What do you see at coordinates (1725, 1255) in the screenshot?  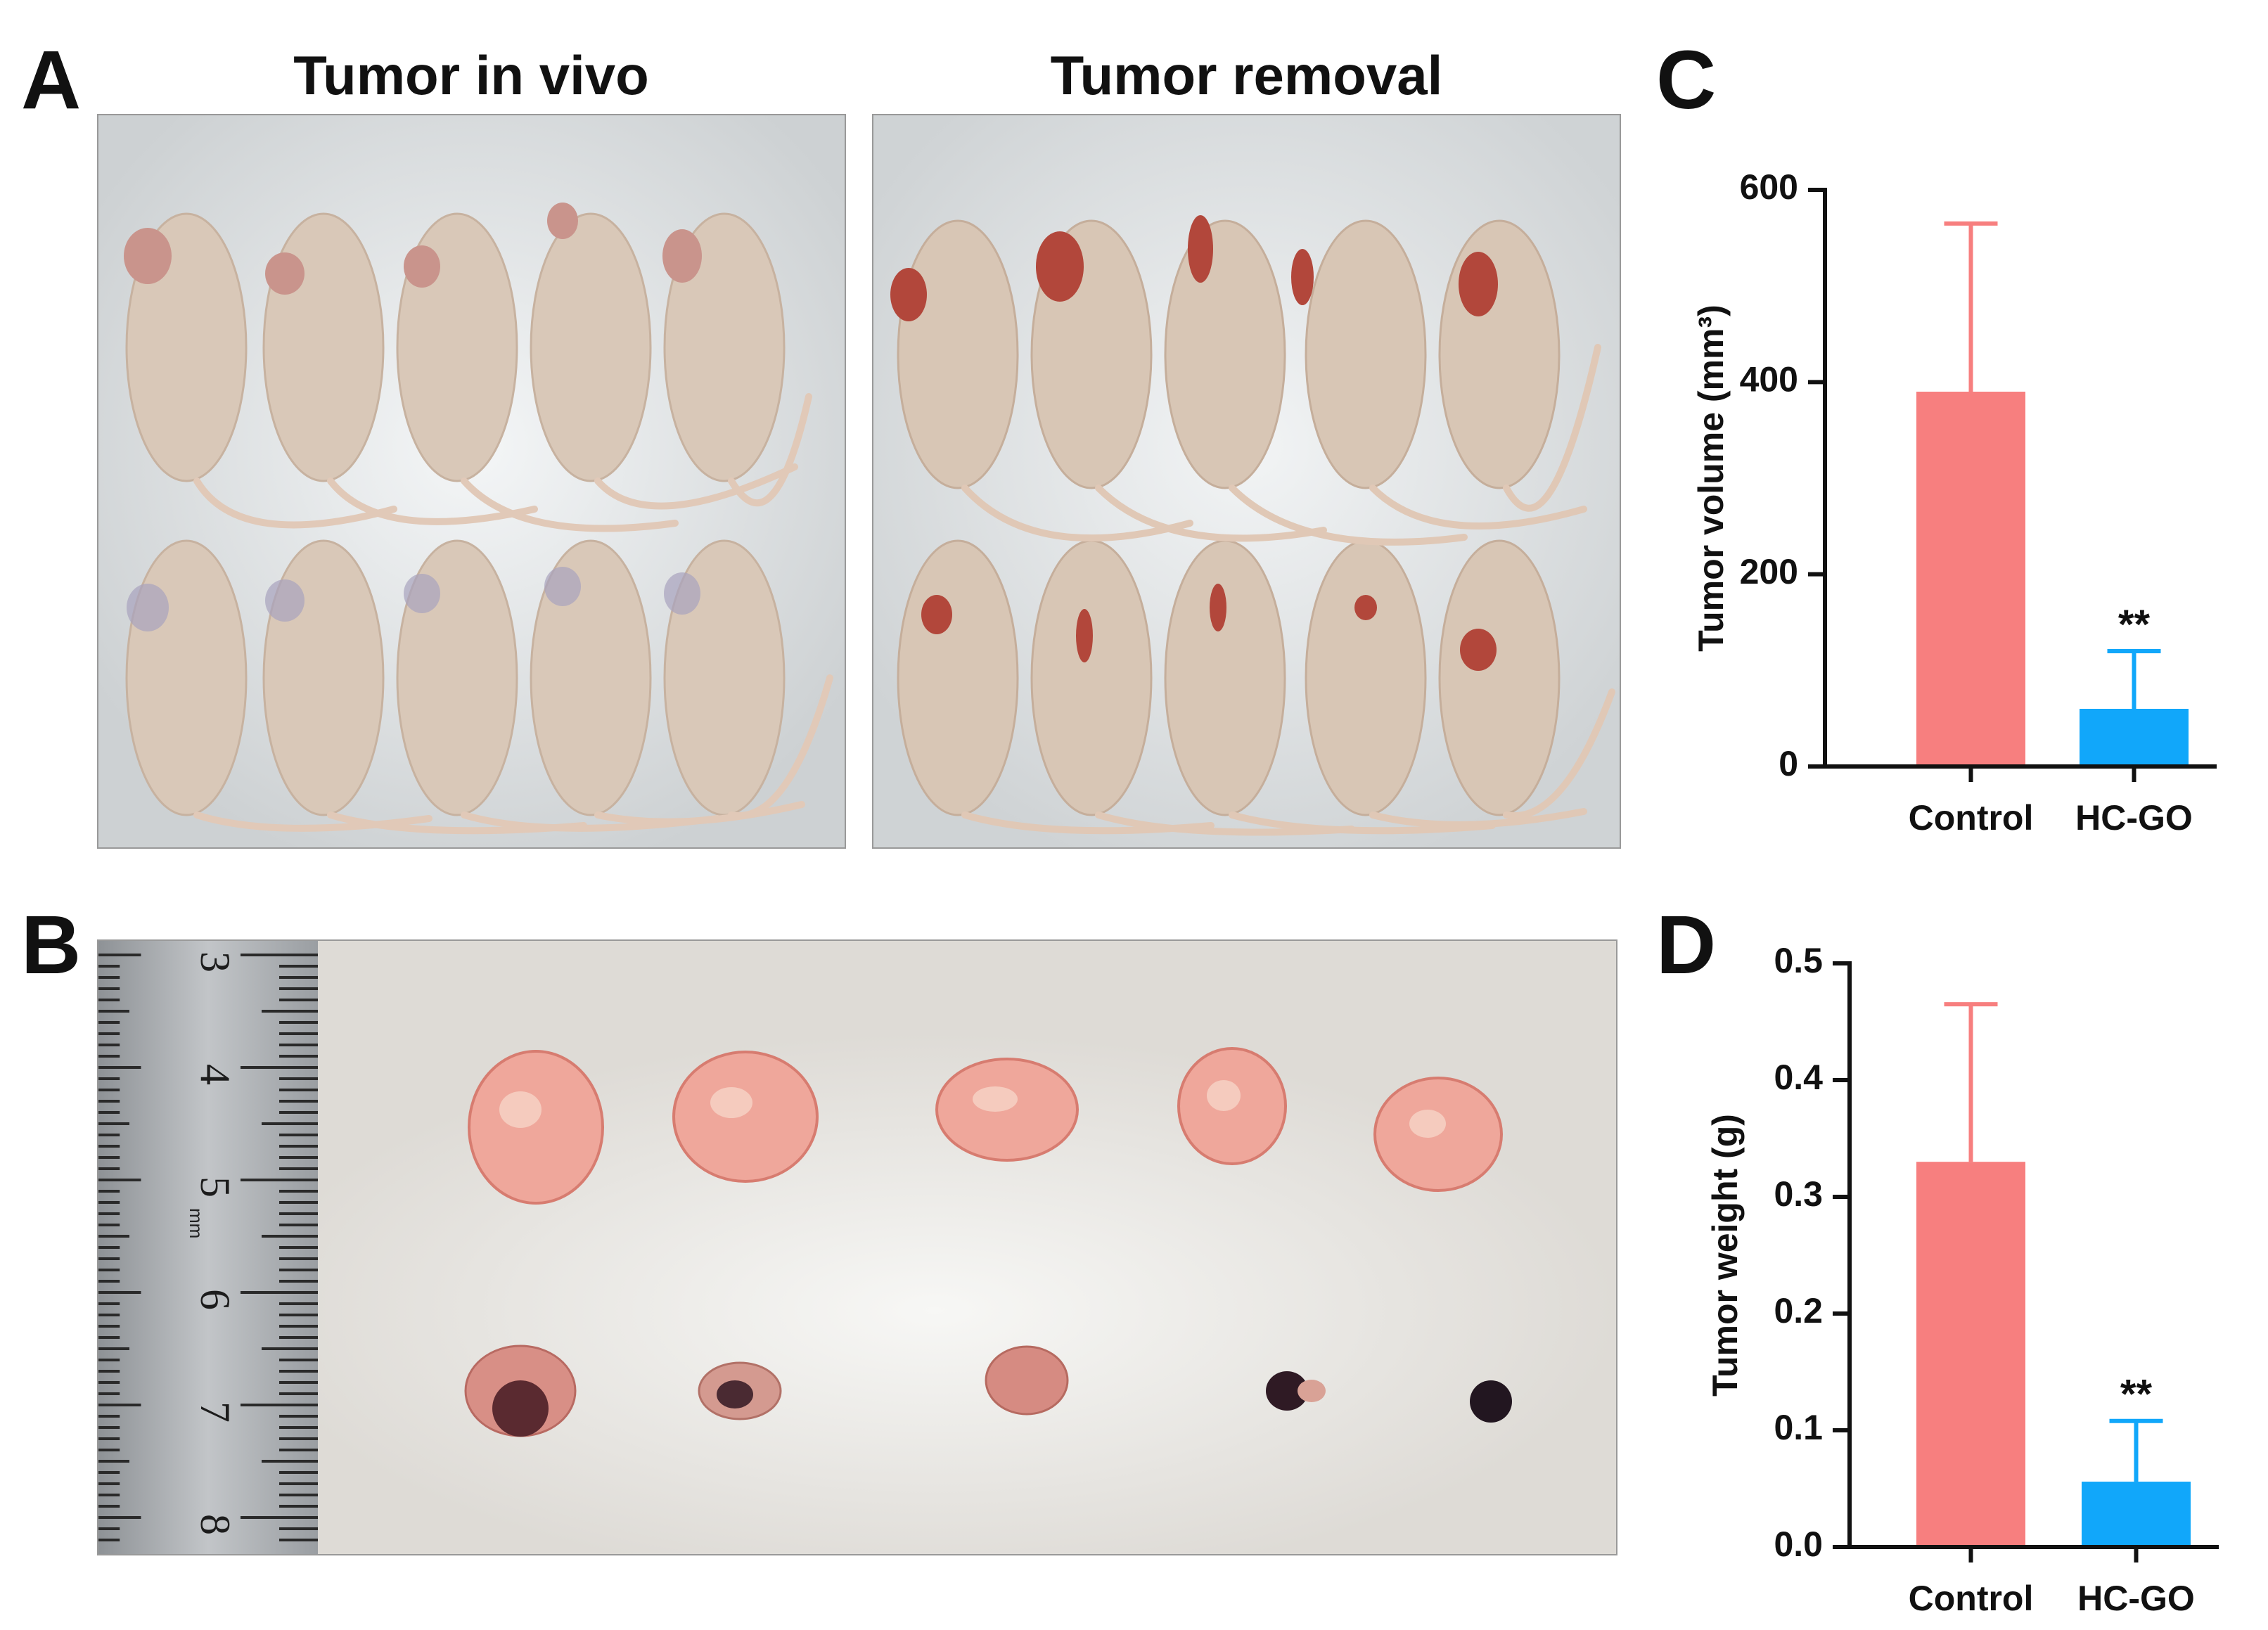 I see `y-axis-label: Tumor weight (g)` at bounding box center [1725, 1255].